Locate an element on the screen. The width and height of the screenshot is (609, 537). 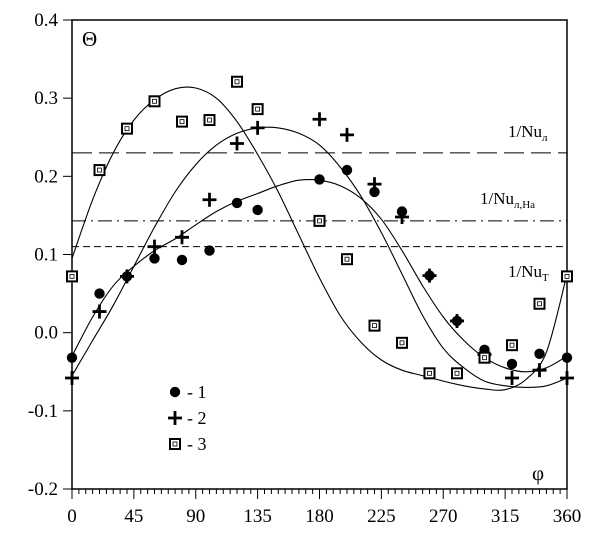
x-tick-label: 0 is located at coordinates (72, 516).